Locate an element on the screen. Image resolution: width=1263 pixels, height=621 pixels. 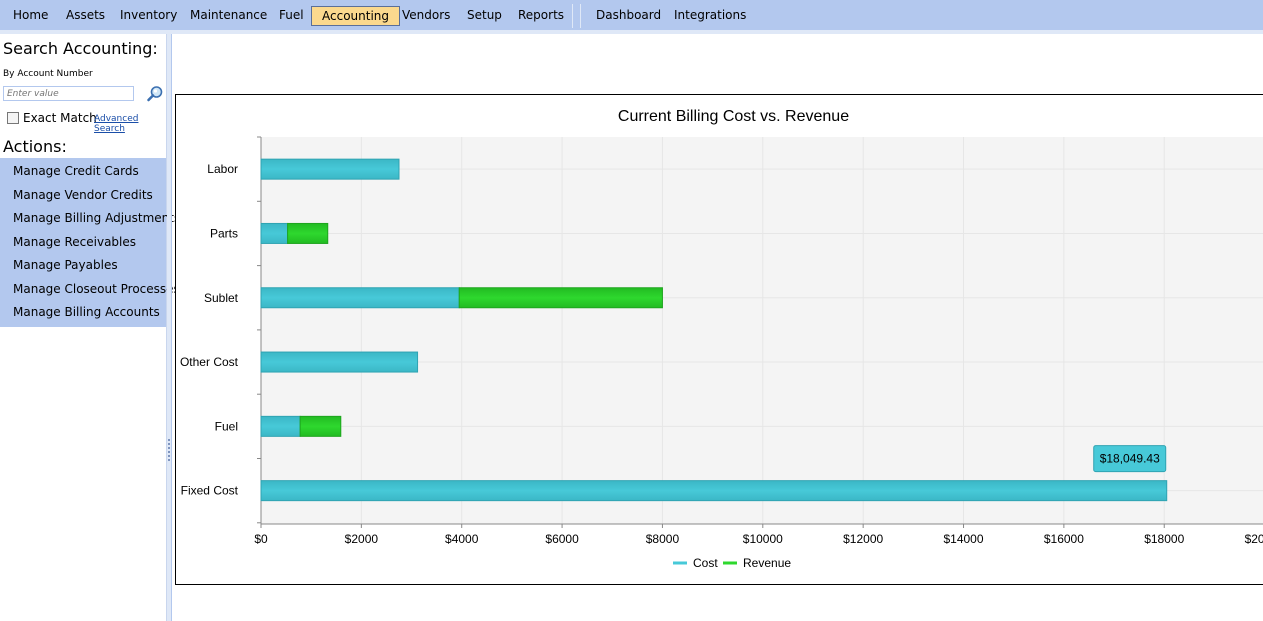
x-tick-label: $6000 is located at coordinates (562, 539).